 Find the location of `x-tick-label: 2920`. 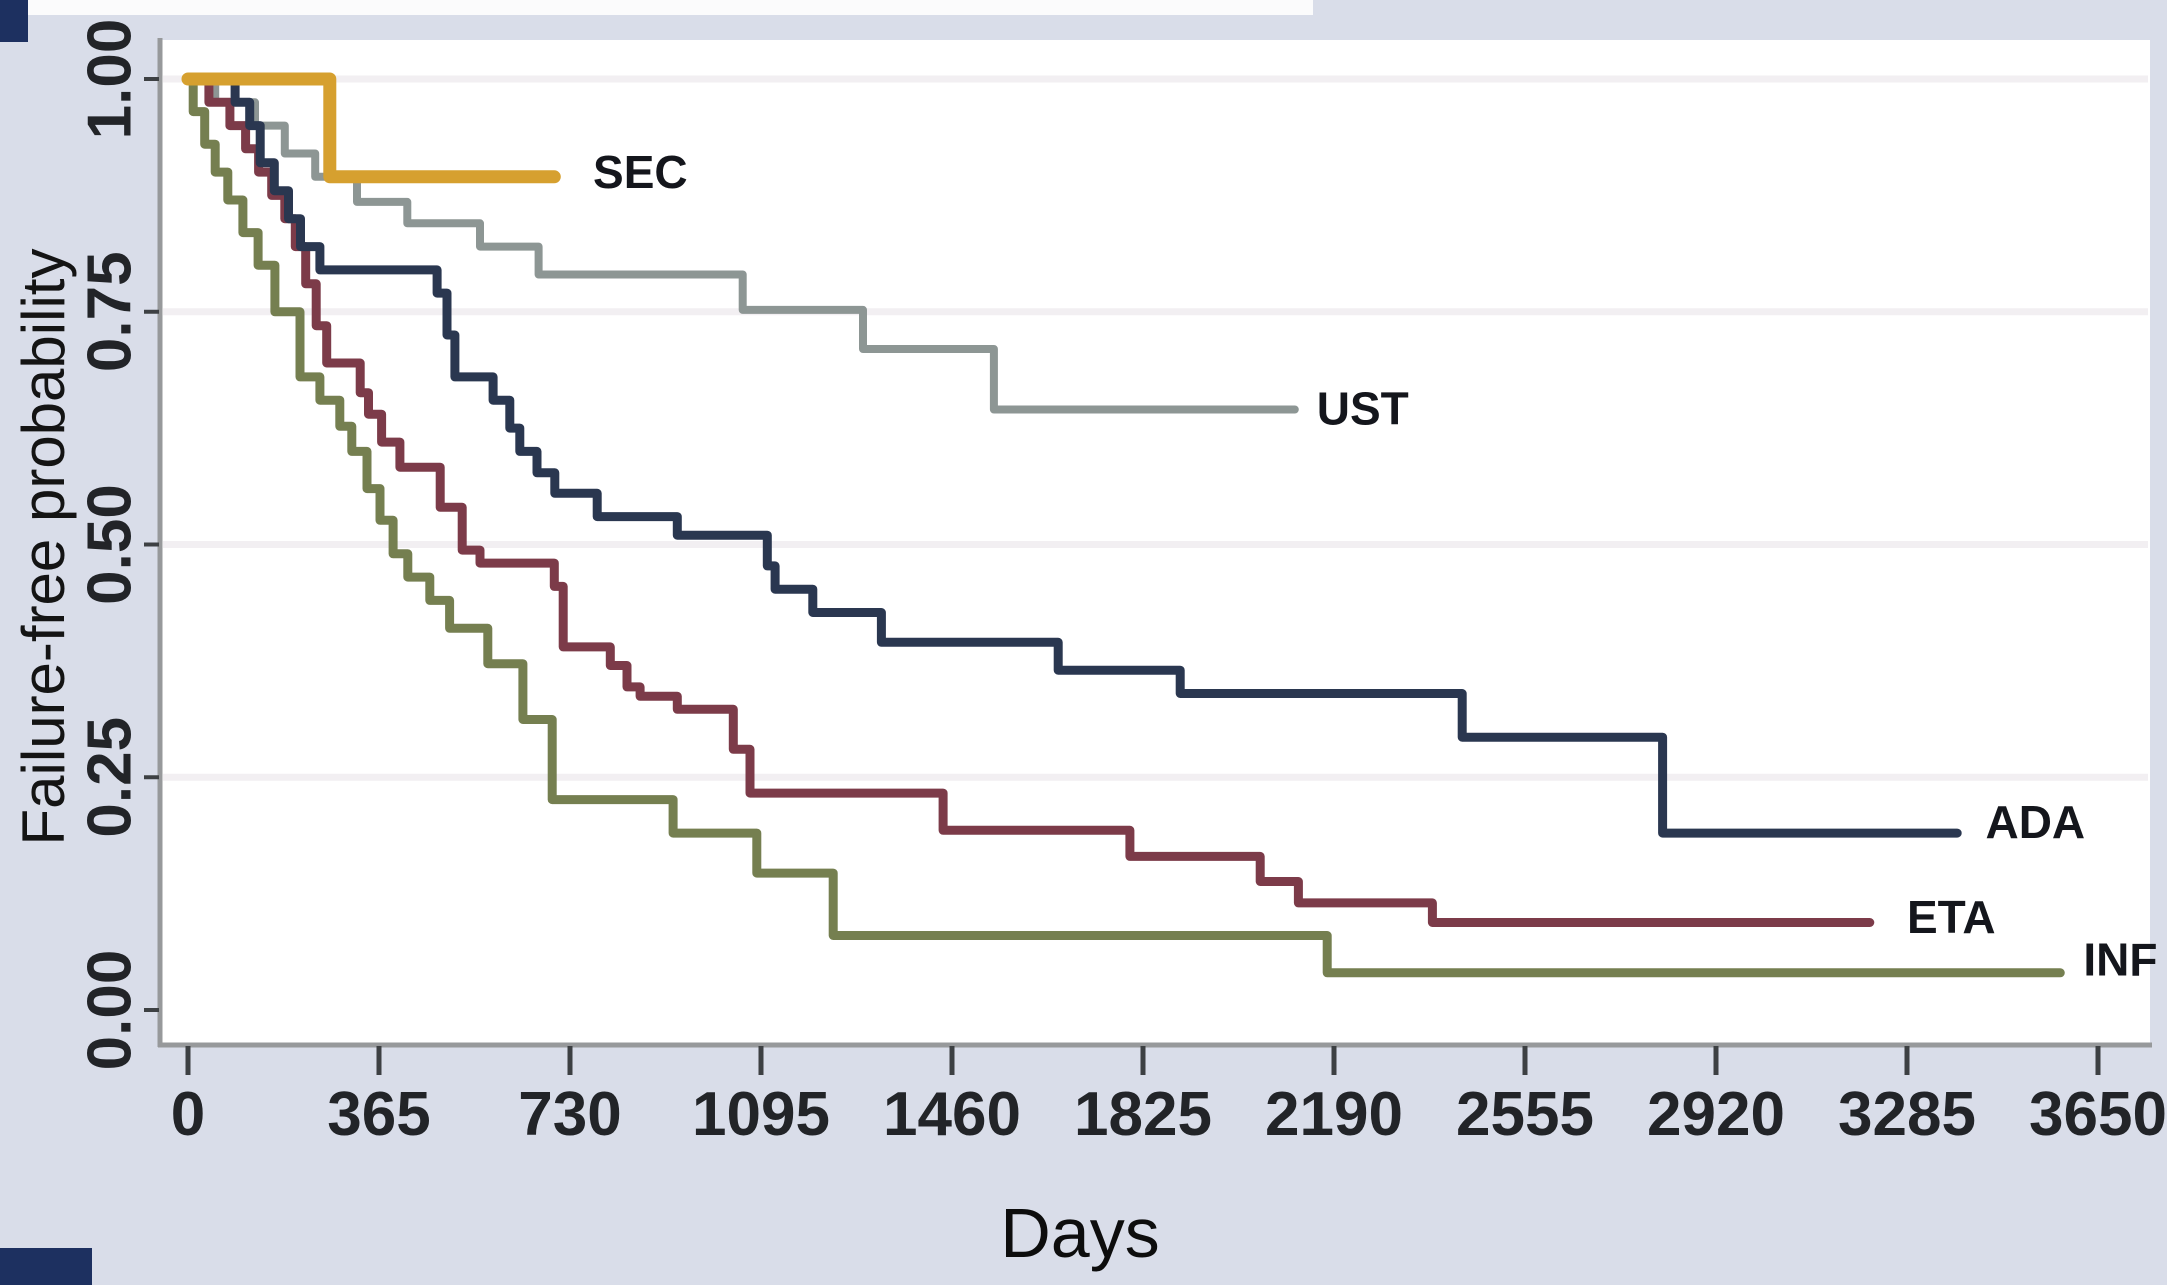

x-tick-label: 2920 is located at coordinates (1716, 1114).